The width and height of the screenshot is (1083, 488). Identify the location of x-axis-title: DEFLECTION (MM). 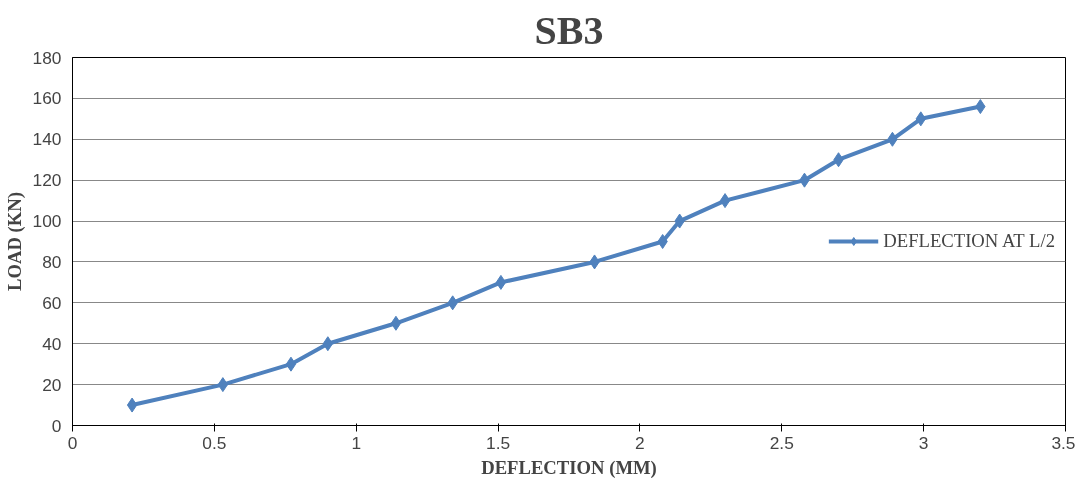
(569, 467).